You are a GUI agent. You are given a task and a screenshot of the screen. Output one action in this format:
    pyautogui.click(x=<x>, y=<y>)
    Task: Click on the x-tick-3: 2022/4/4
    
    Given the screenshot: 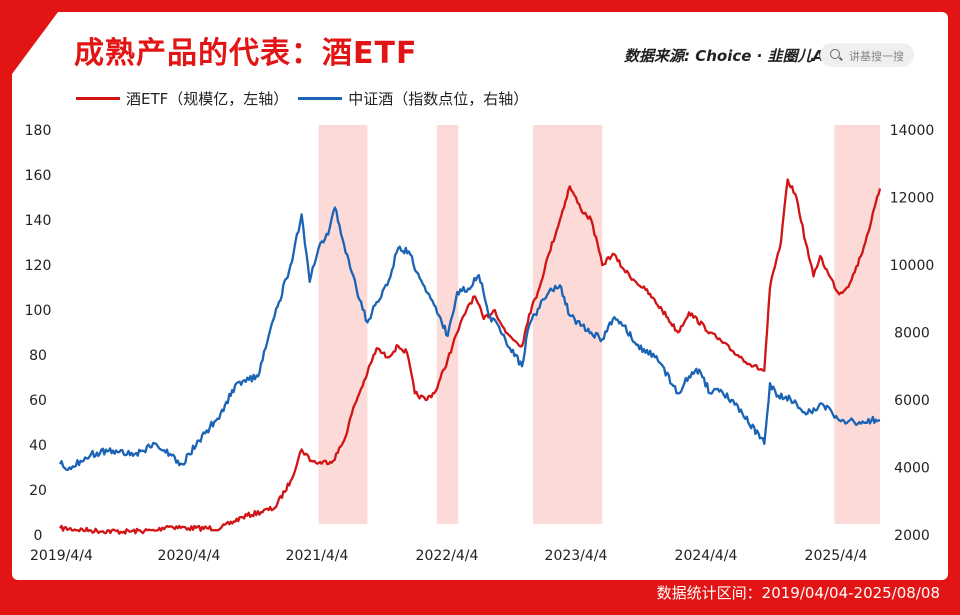 What is the action you would take?
    pyautogui.click(x=447, y=556)
    